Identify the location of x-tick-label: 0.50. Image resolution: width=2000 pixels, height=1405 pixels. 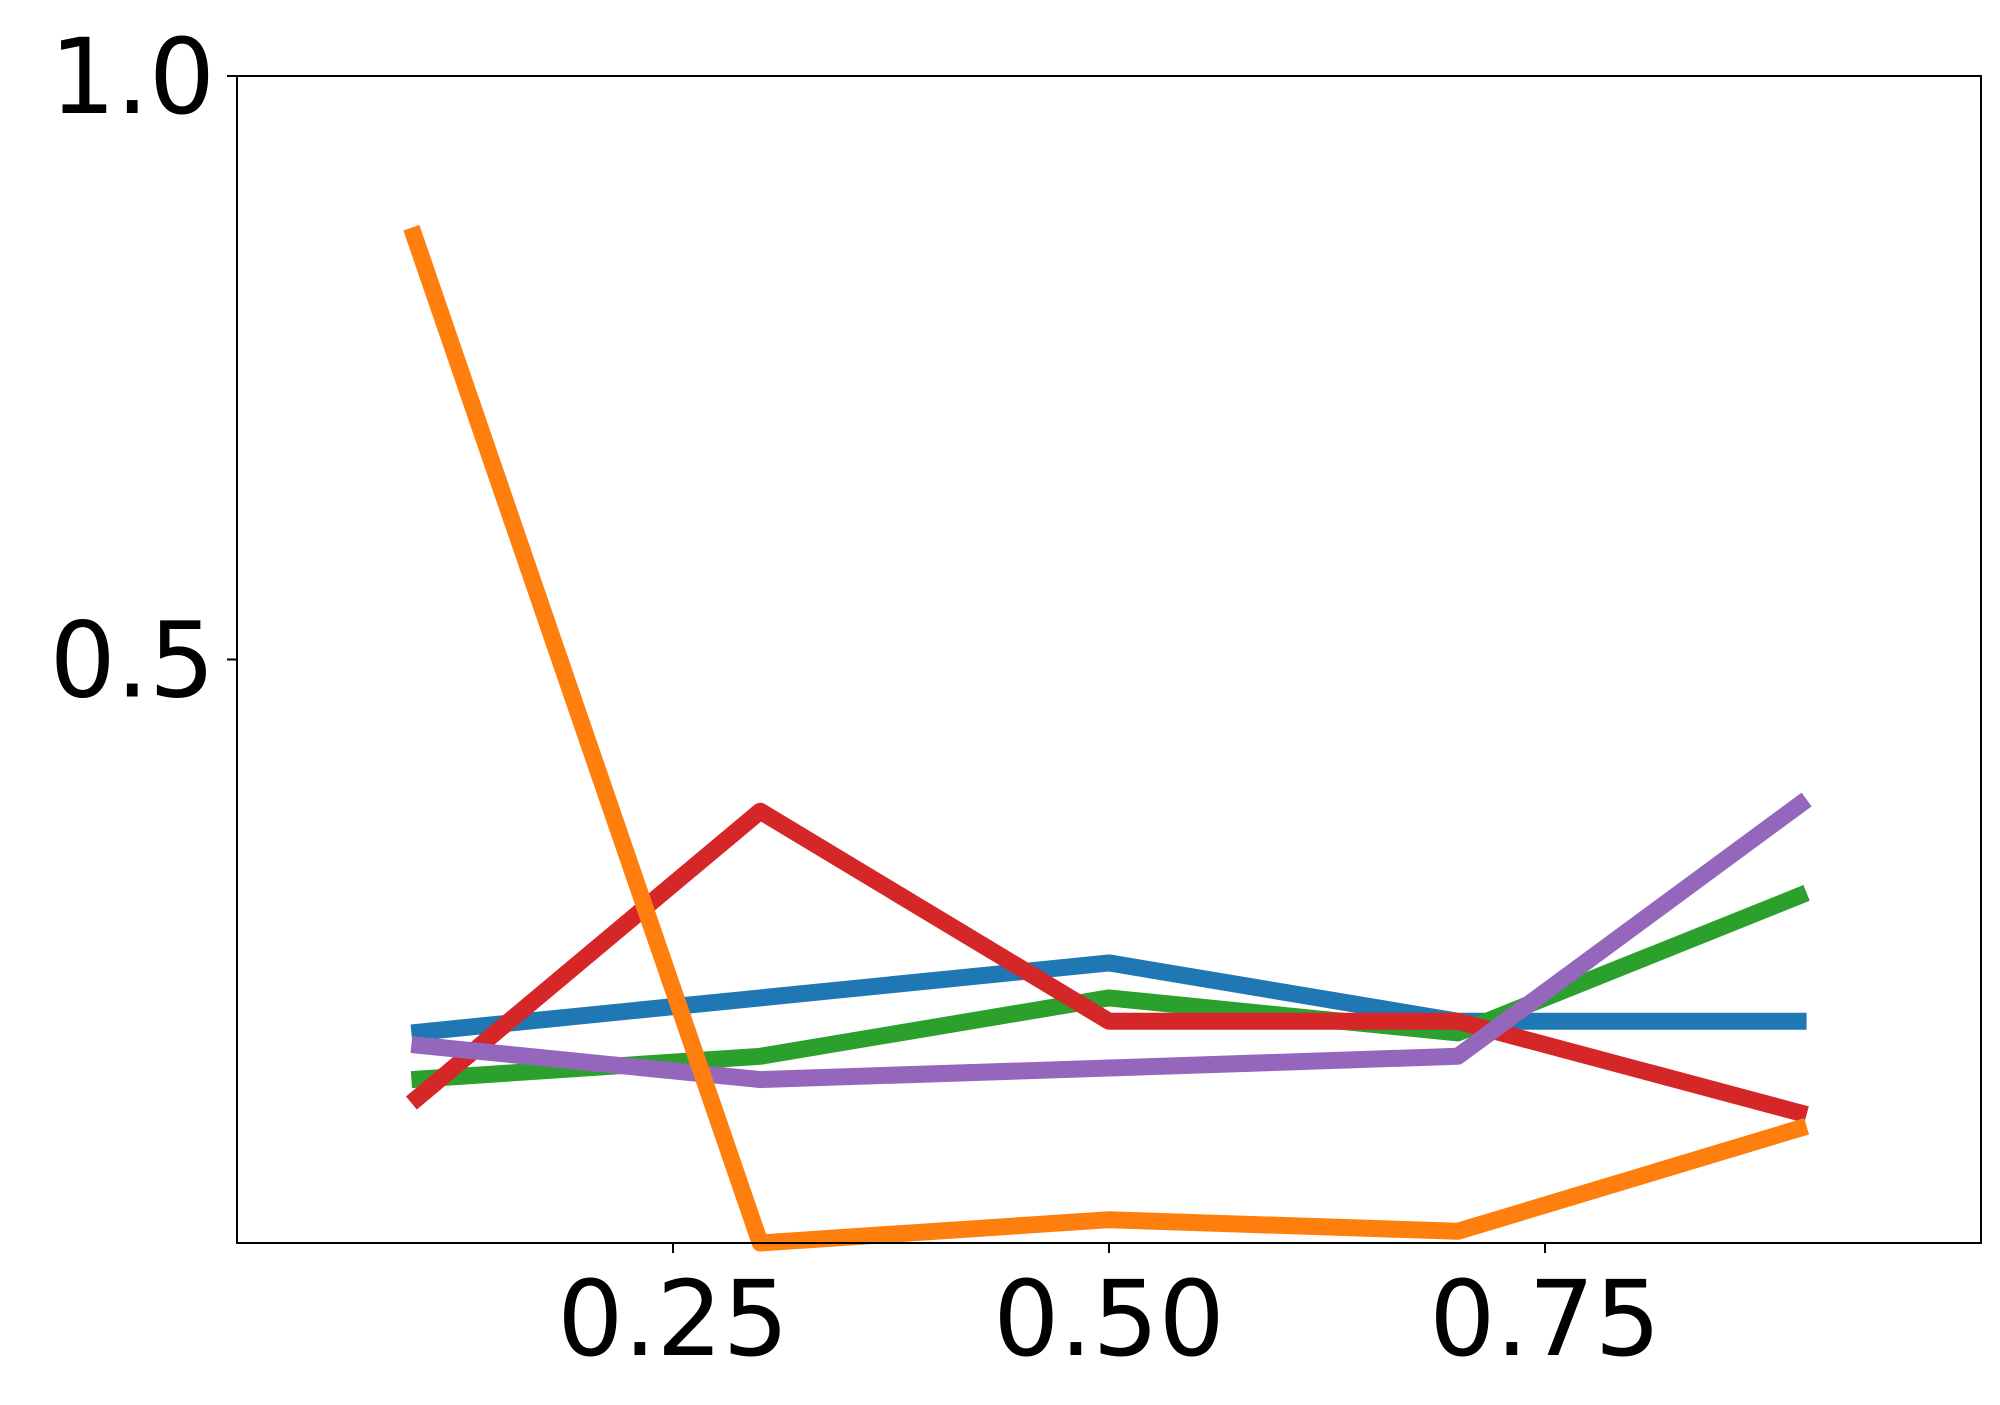
(1109, 1319).